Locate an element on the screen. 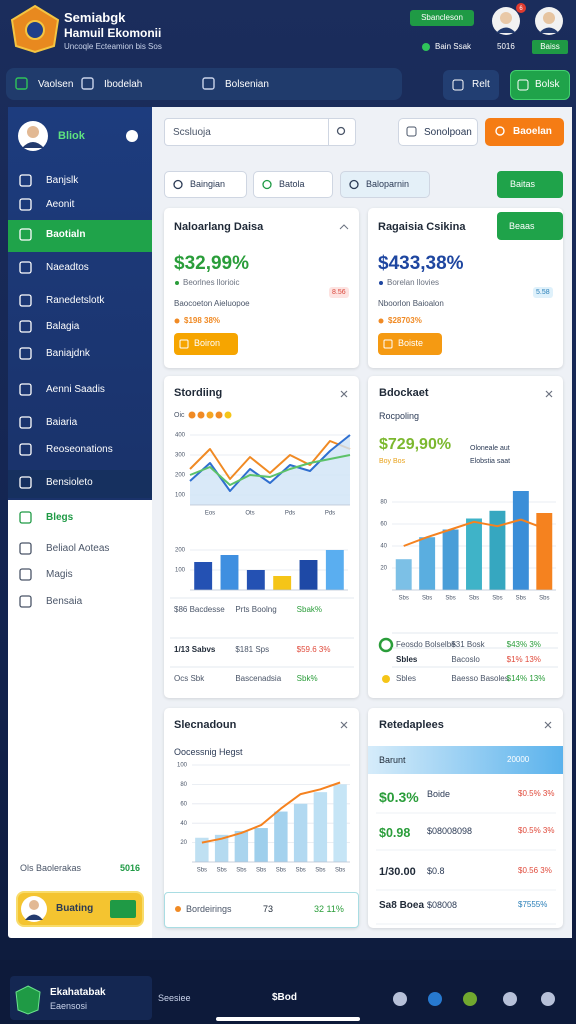  user-button-label: Buating is located at coordinates (75, 908).